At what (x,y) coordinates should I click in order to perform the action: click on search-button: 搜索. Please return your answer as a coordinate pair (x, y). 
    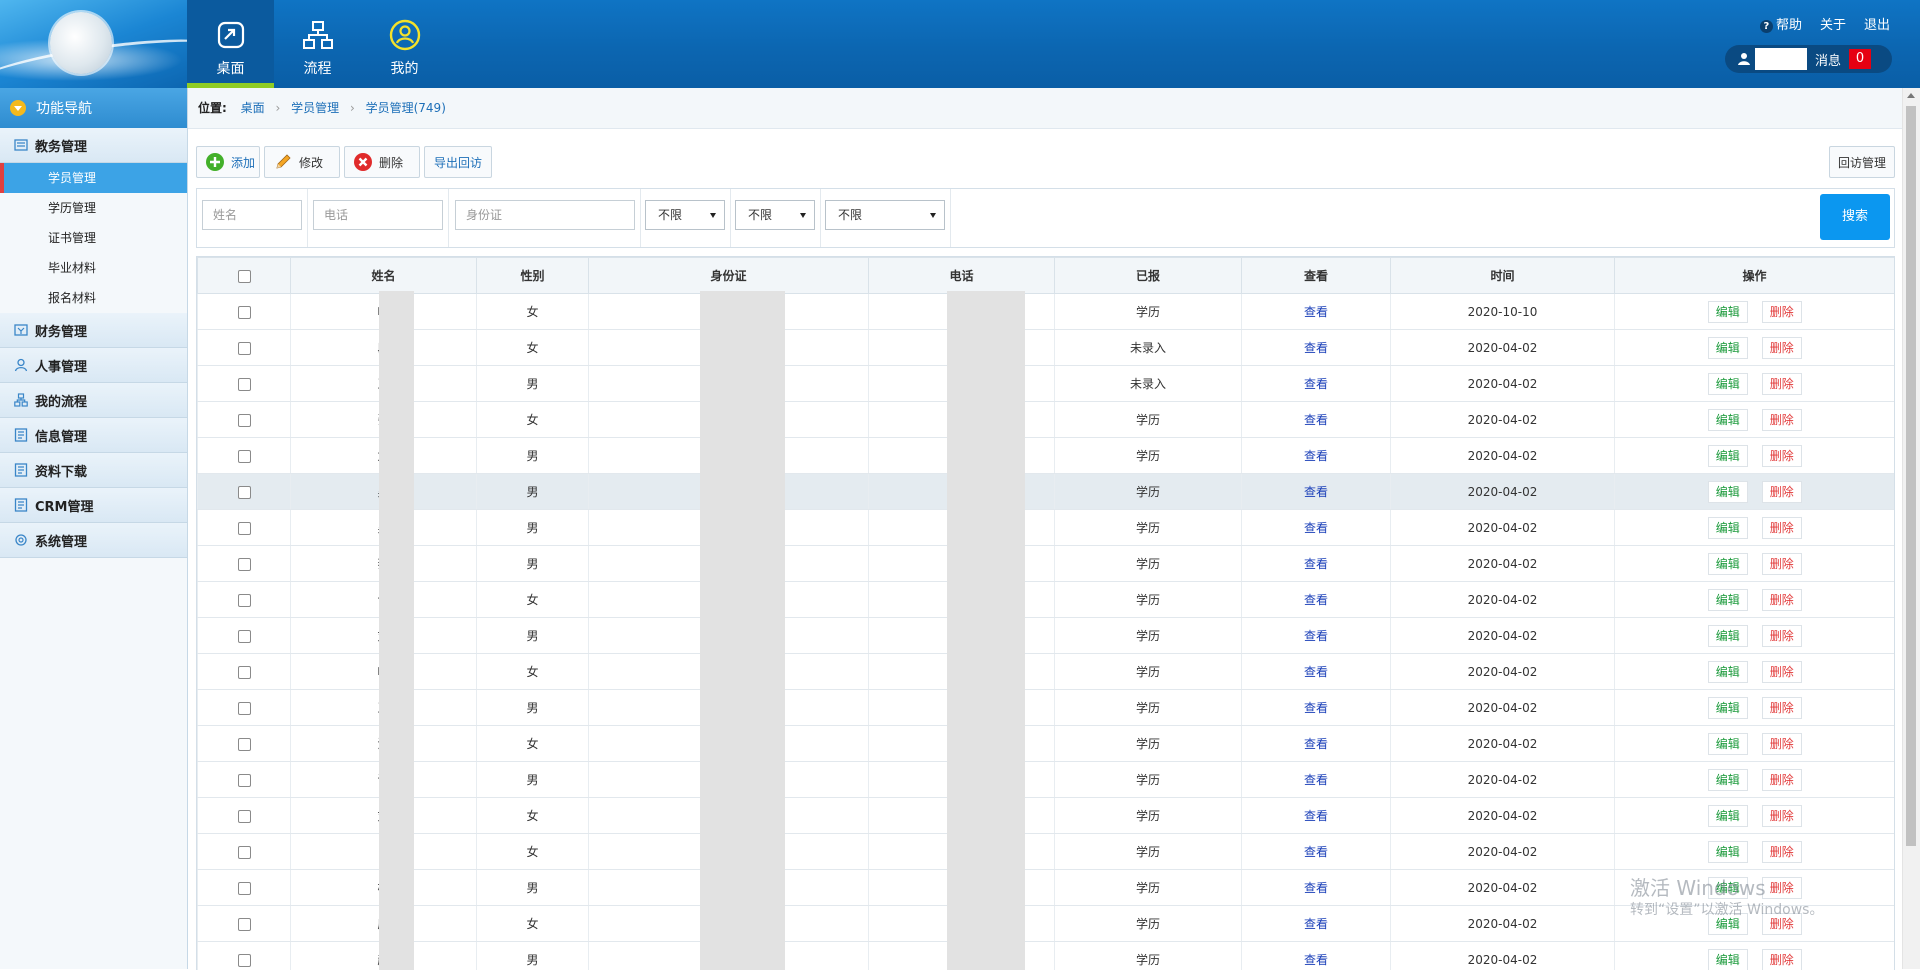
    Looking at the image, I should click on (1855, 217).